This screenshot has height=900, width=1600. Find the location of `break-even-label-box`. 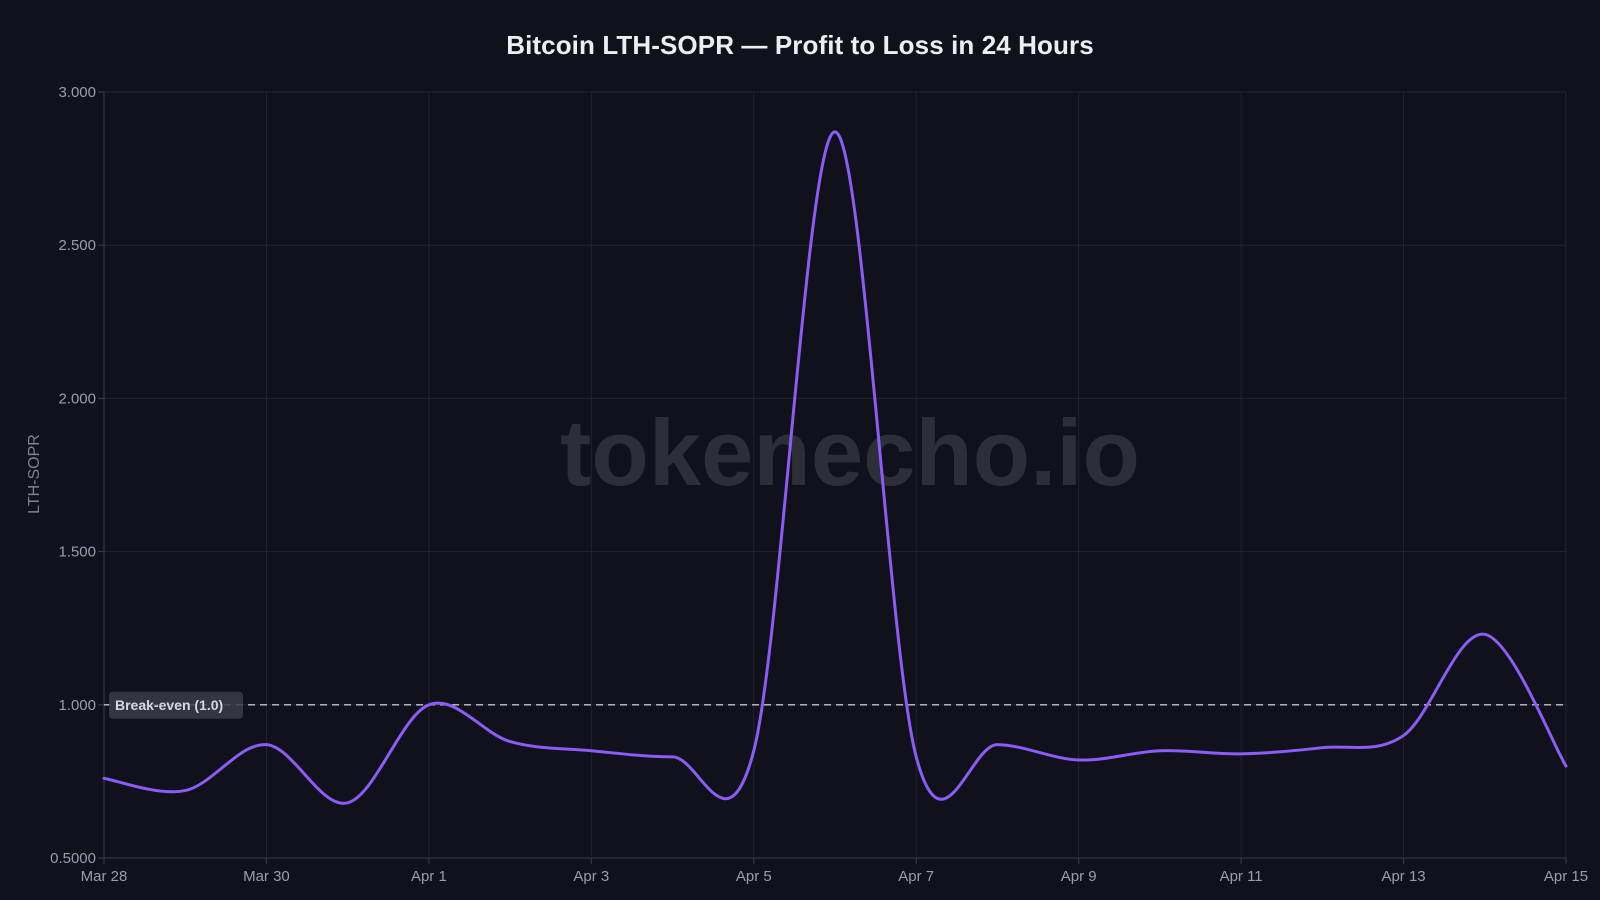

break-even-label-box is located at coordinates (176, 705).